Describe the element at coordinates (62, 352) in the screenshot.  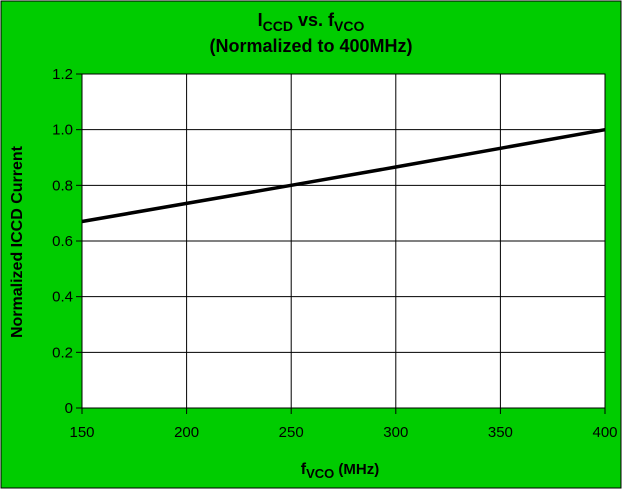
I see `y-tick-label: 0.2` at that location.